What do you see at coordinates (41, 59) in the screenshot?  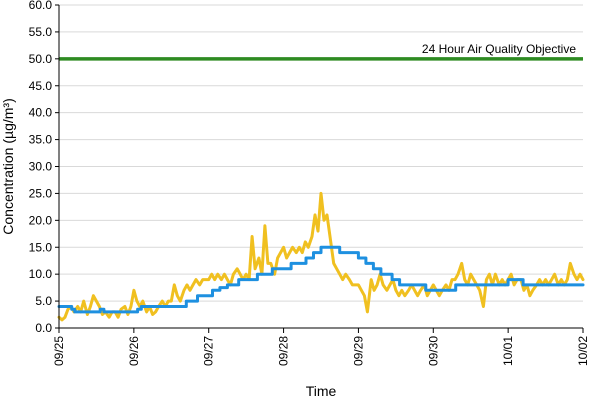 I see `y-tick-label: 50.0` at bounding box center [41, 59].